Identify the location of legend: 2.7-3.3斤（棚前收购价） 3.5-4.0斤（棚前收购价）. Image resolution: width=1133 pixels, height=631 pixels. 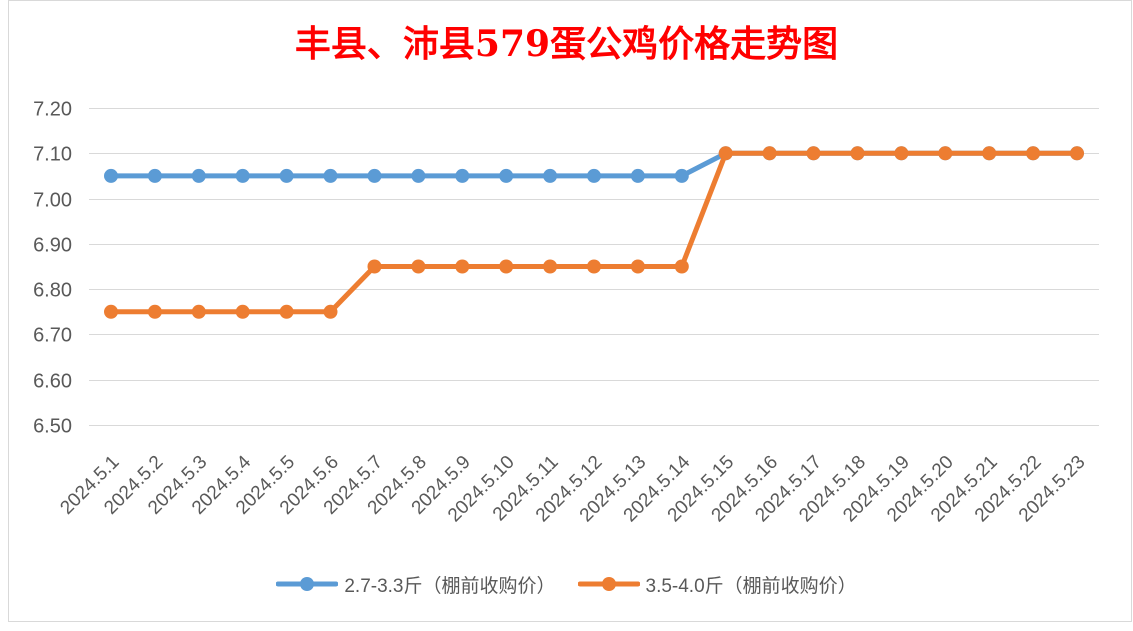
(566, 584).